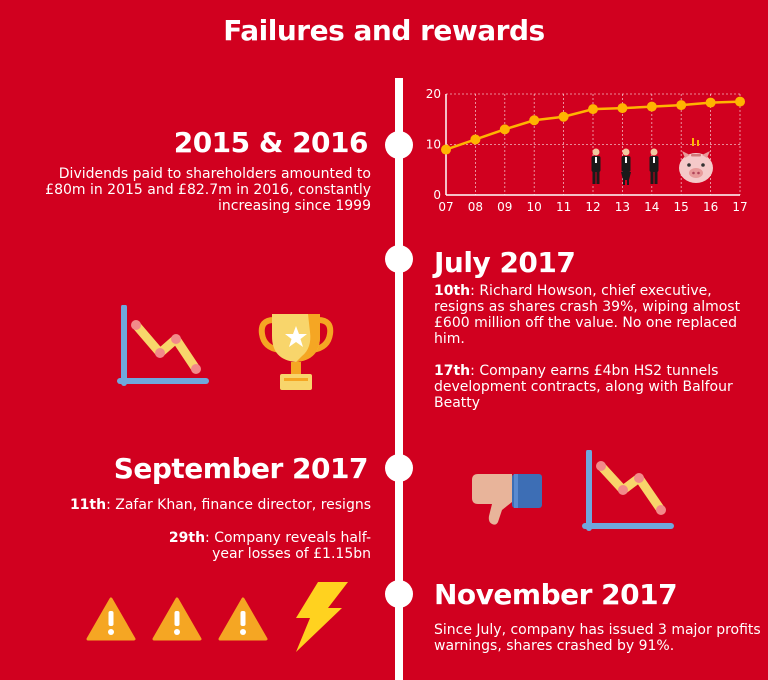  Describe the element at coordinates (475, 207) in the screenshot. I see `chart-x-tick-label: 08` at that location.